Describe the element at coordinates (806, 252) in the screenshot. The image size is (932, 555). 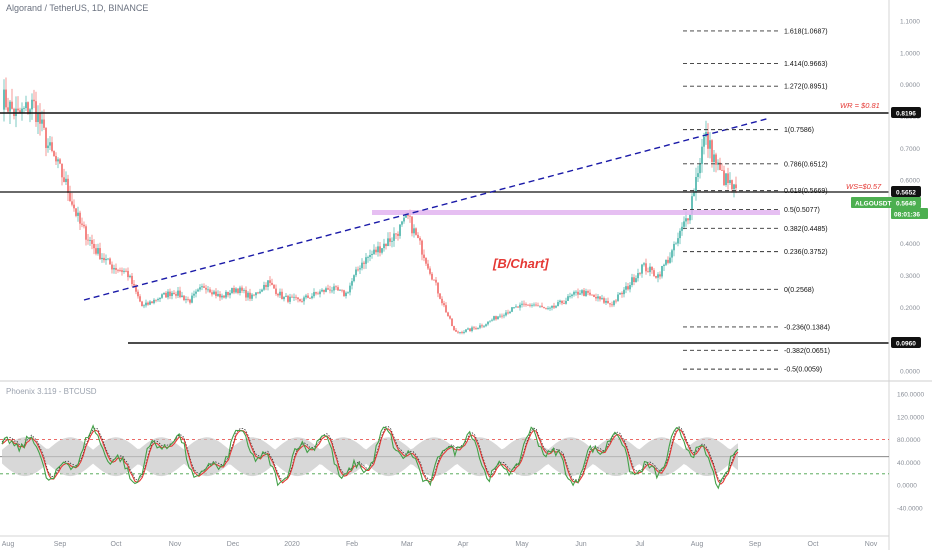
I see `fib-label: 0.236(0.3752)` at that location.